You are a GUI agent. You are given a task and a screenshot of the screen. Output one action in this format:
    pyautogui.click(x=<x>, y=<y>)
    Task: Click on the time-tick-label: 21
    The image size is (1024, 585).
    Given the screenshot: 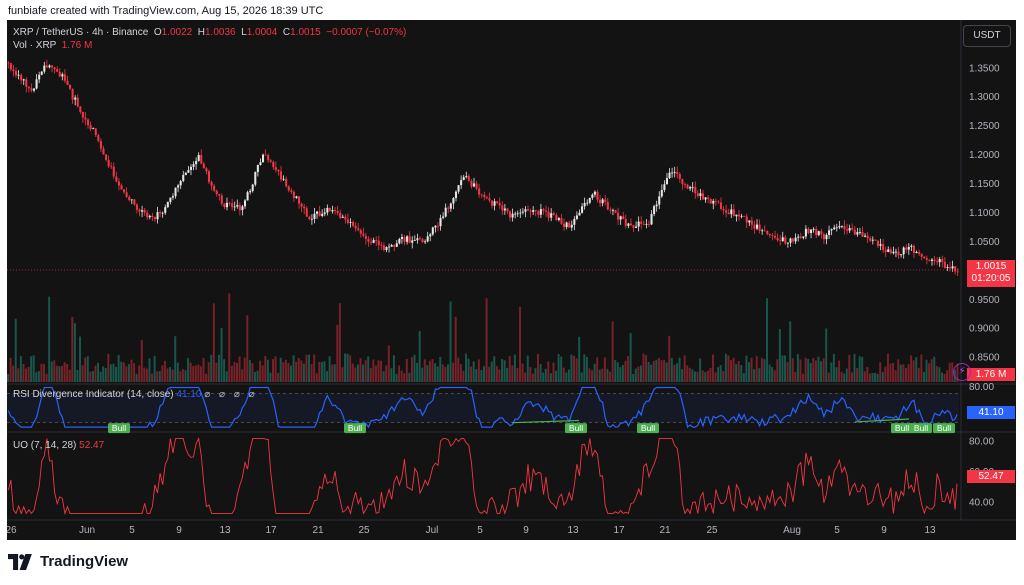 What is the action you would take?
    pyautogui.click(x=318, y=530)
    